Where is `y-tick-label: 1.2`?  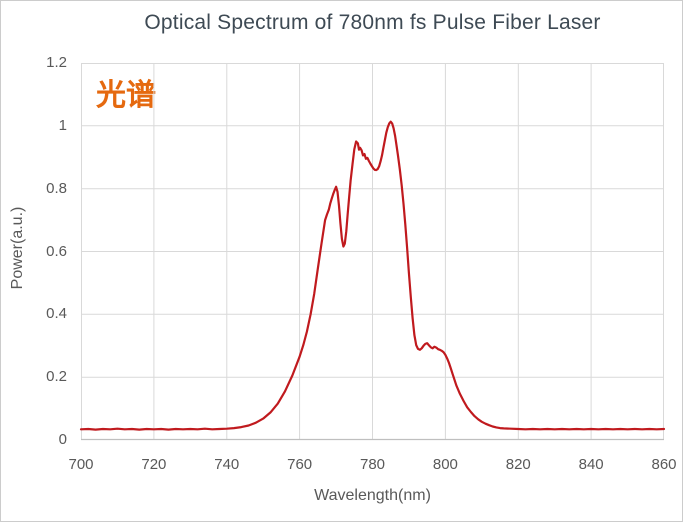 y-tick-label: 1.2 is located at coordinates (56, 62).